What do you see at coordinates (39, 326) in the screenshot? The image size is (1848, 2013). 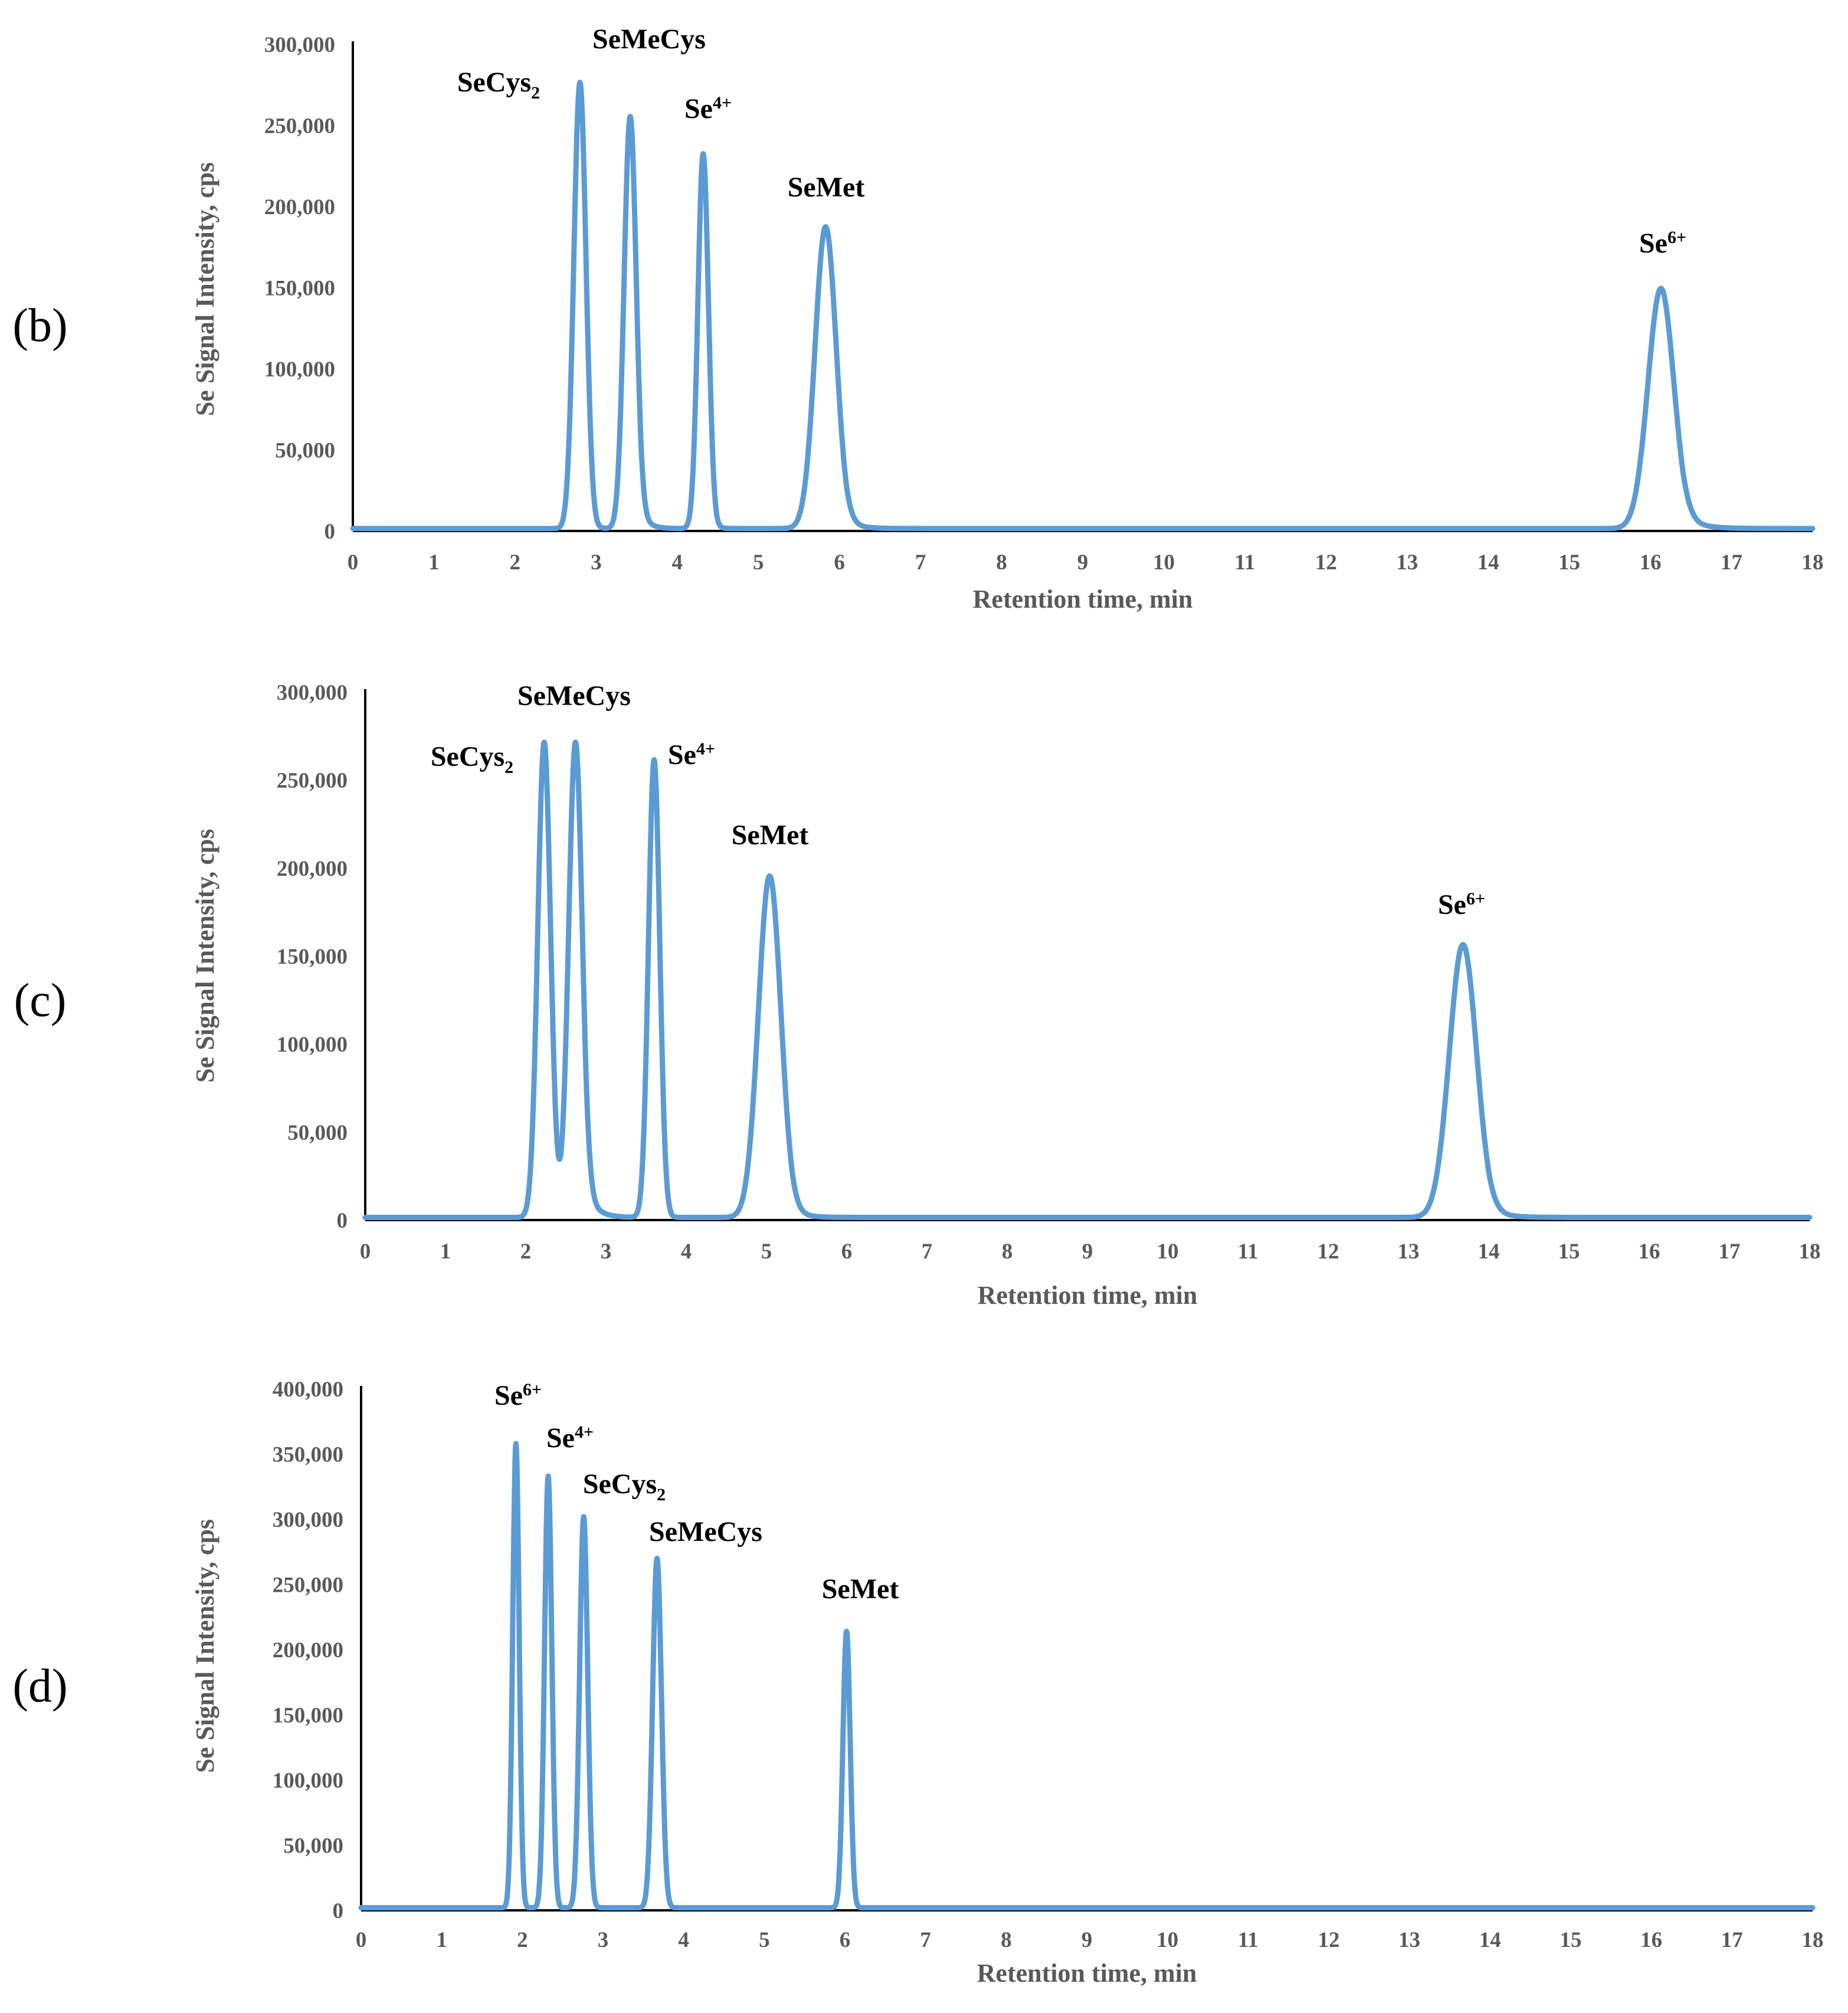 I see `panel-label: (b)` at bounding box center [39, 326].